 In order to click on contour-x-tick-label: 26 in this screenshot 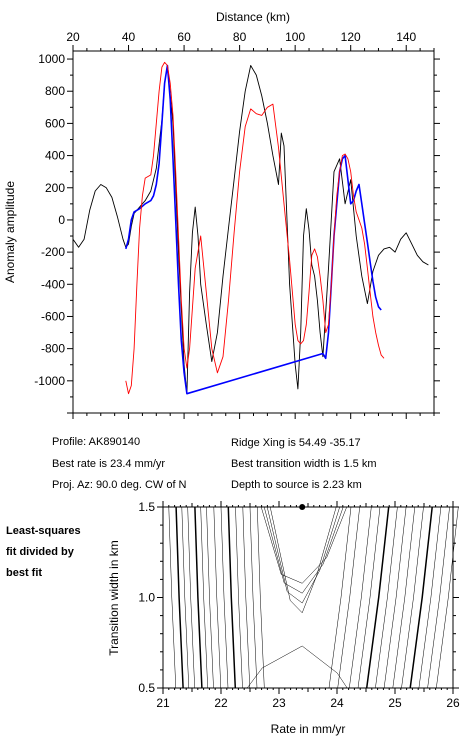, I will do `click(453, 703)`.